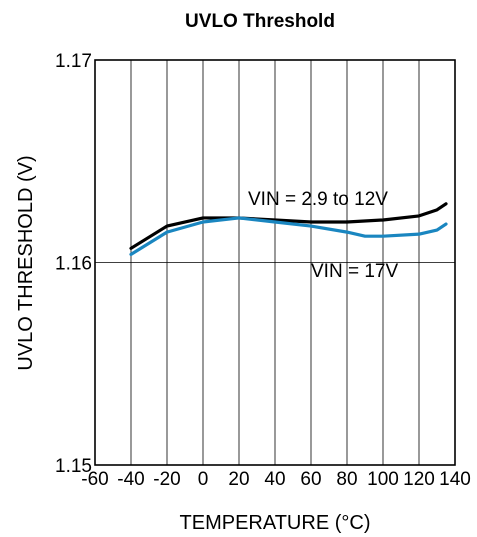 This screenshot has height=537, width=477. I want to click on x-tick-labels: -60 -40 -20 0 20 40 60 80 100 120 140, so click(276, 479).